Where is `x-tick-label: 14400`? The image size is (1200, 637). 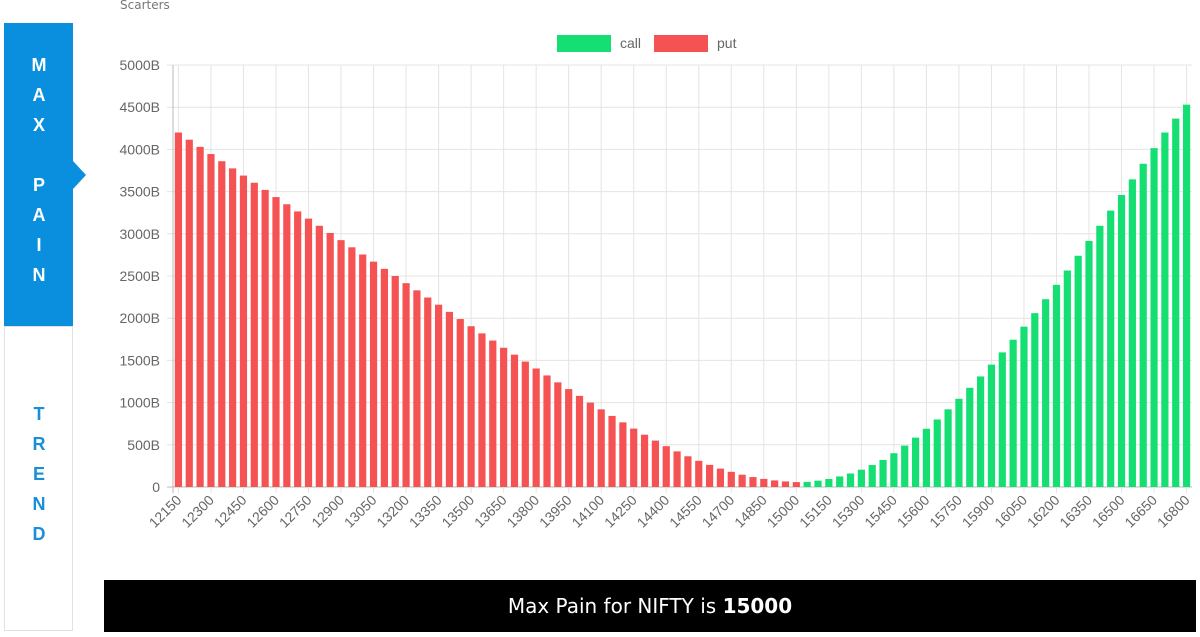
x-tick-label: 14400 is located at coordinates (653, 511).